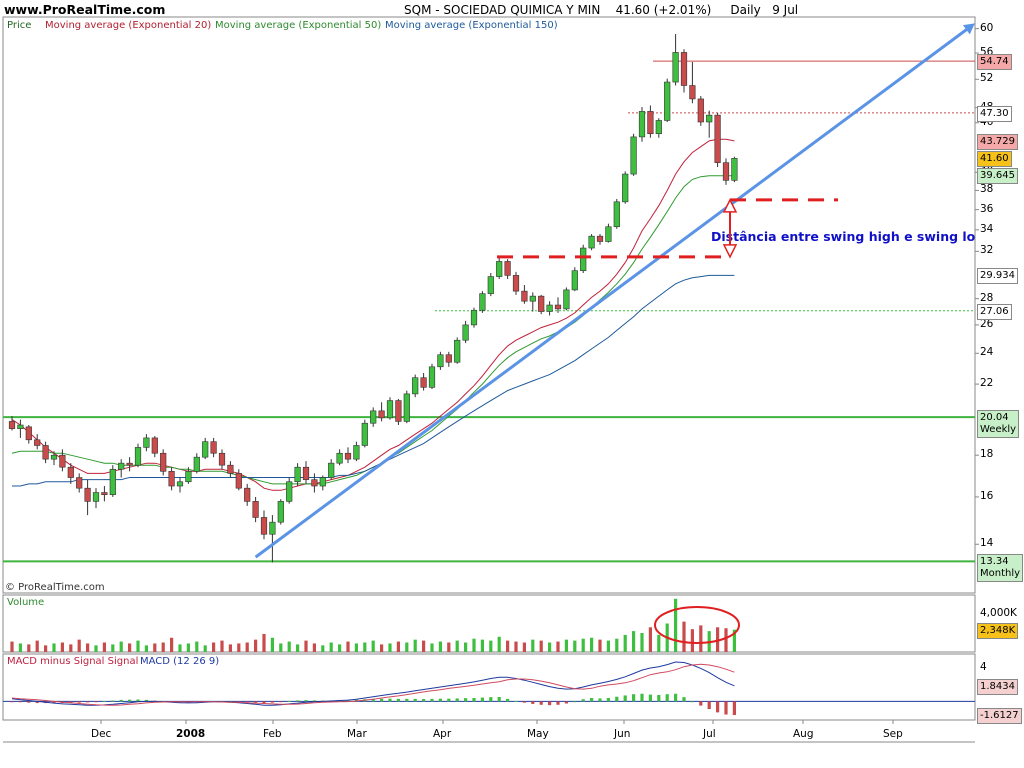  What do you see at coordinates (803, 734) in the screenshot?
I see `x-axis-label: Aug` at bounding box center [803, 734].